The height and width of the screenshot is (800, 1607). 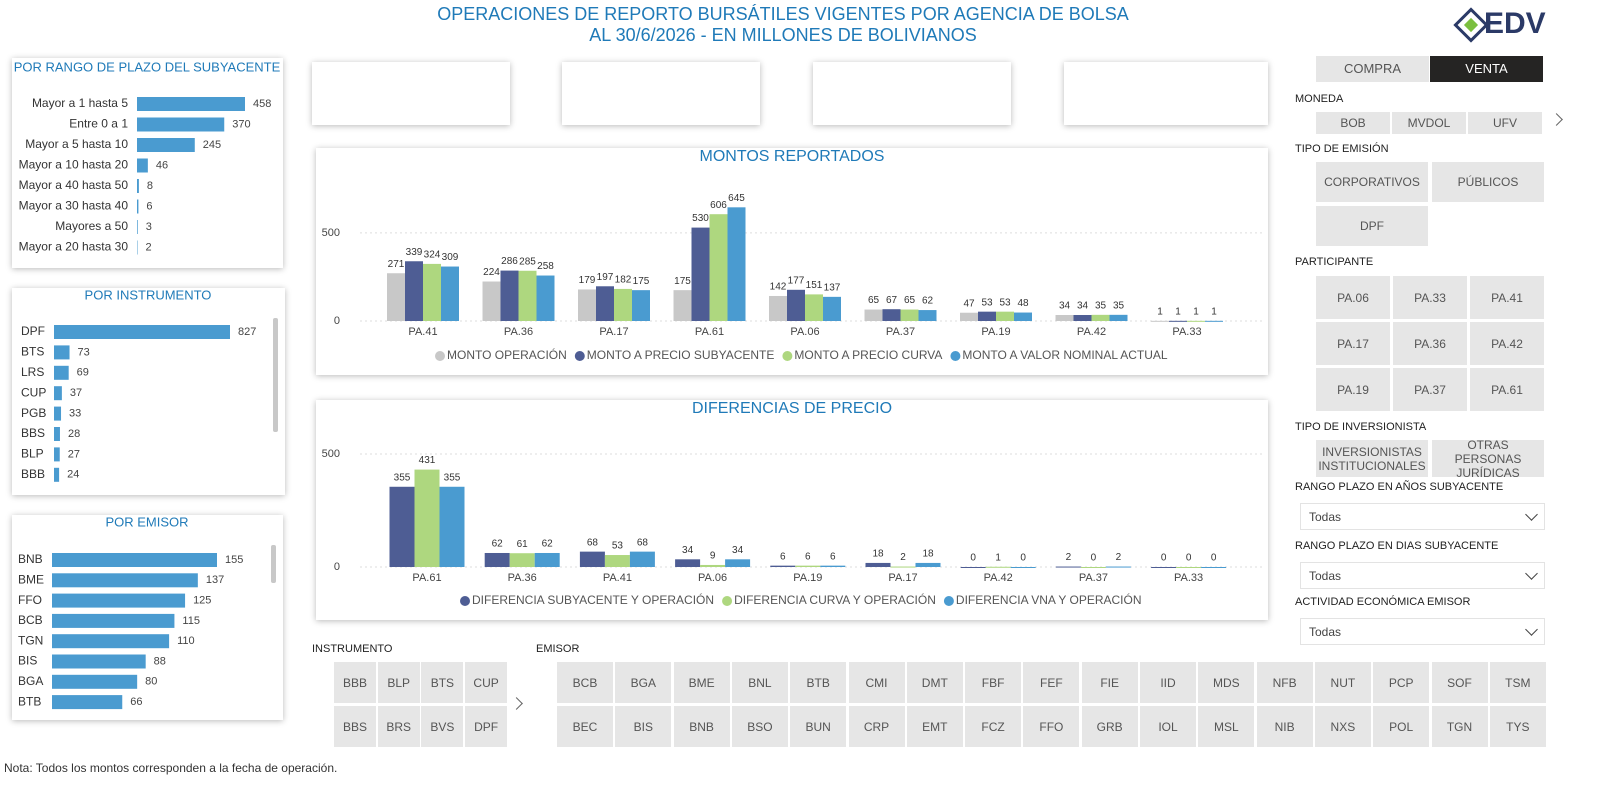 What do you see at coordinates (1507, 389) in the screenshot?
I see `filter-button: PA.61` at bounding box center [1507, 389].